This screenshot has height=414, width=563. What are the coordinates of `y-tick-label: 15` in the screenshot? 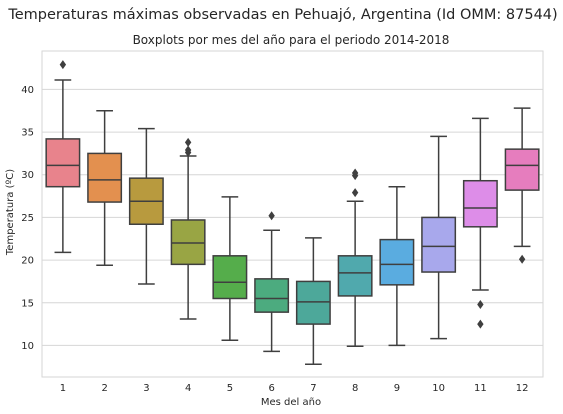 It's located at (27, 303).